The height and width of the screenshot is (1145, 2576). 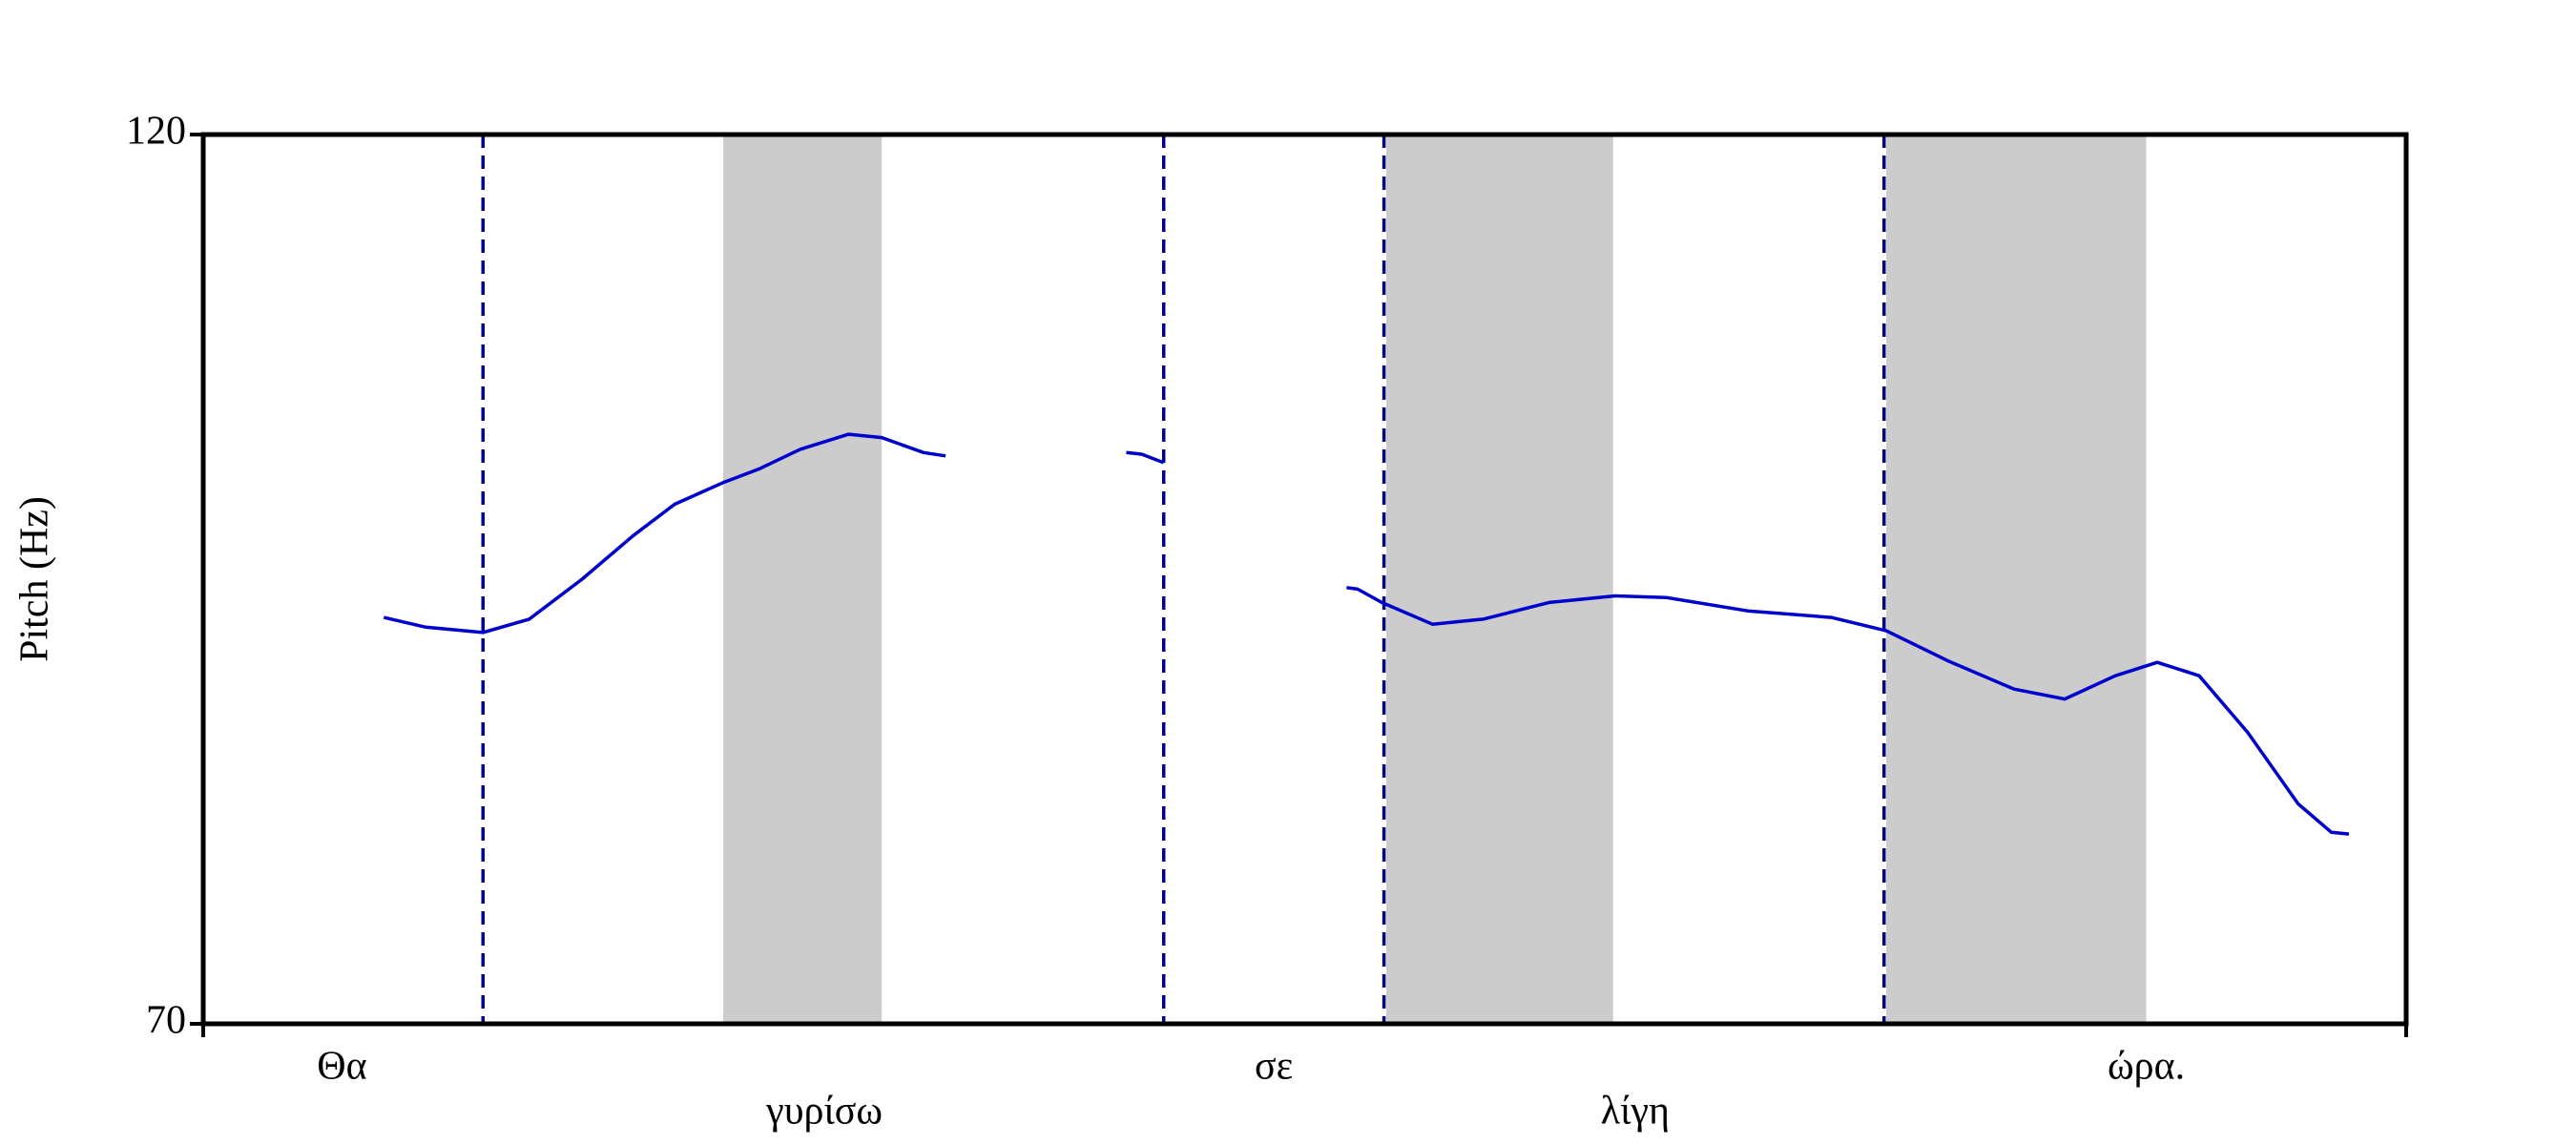 I want to click on word-label: ώρα., so click(x=2146, y=1067).